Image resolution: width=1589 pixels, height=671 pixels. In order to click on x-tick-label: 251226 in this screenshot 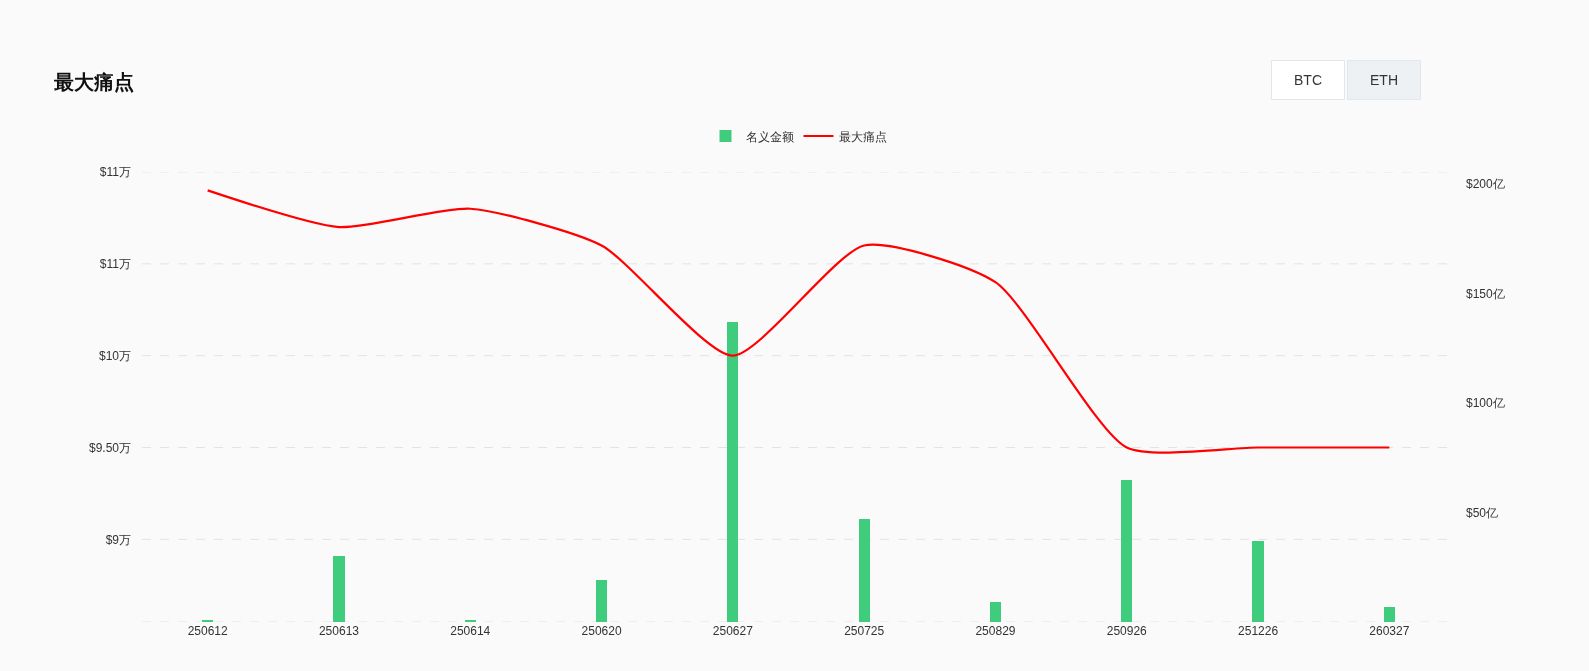, I will do `click(1258, 631)`.